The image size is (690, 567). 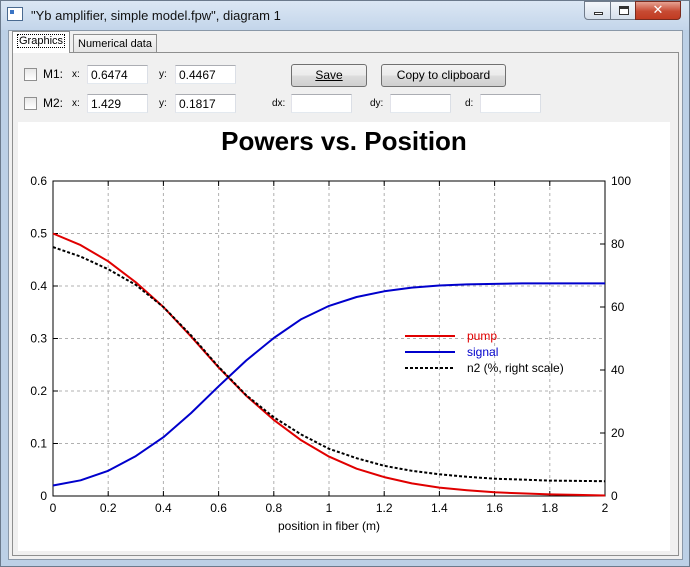 What do you see at coordinates (76, 74) in the screenshot?
I see `m1-x-label: x:` at bounding box center [76, 74].